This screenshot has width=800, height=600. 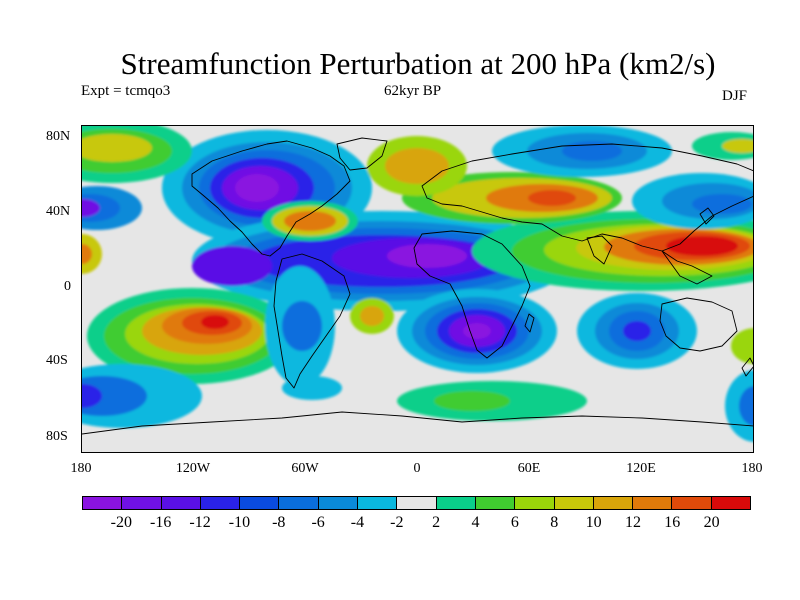 What do you see at coordinates (637, 331) in the screenshot?
I see `anomaly-australia-negative` at bounding box center [637, 331].